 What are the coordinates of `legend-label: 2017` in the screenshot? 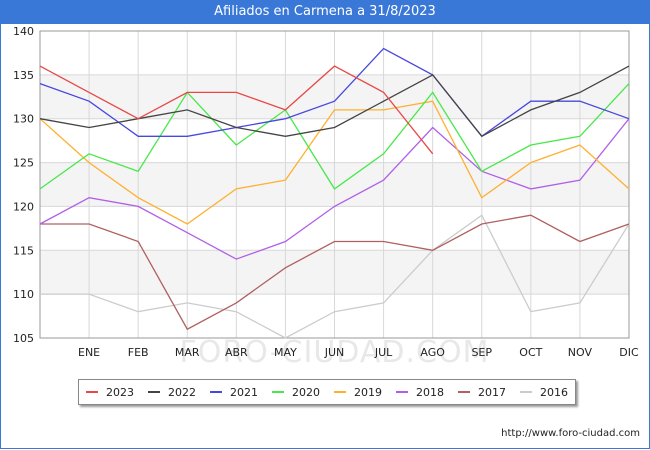 It's located at (492, 392).